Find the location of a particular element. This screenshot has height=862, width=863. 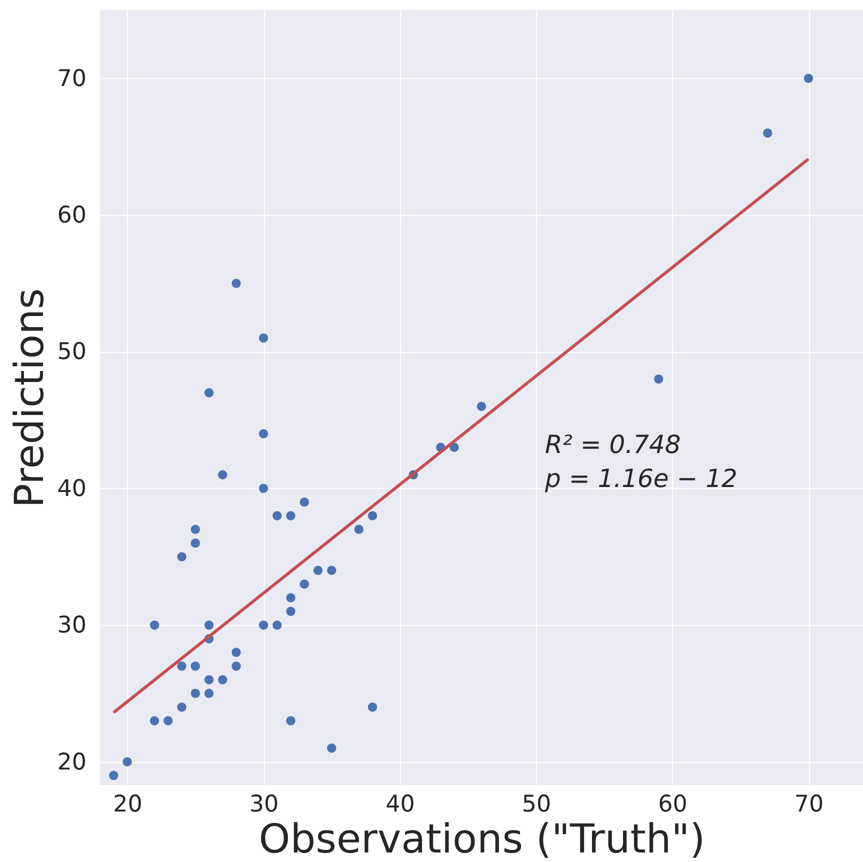

x-tick-label: 50 is located at coordinates (537, 805).